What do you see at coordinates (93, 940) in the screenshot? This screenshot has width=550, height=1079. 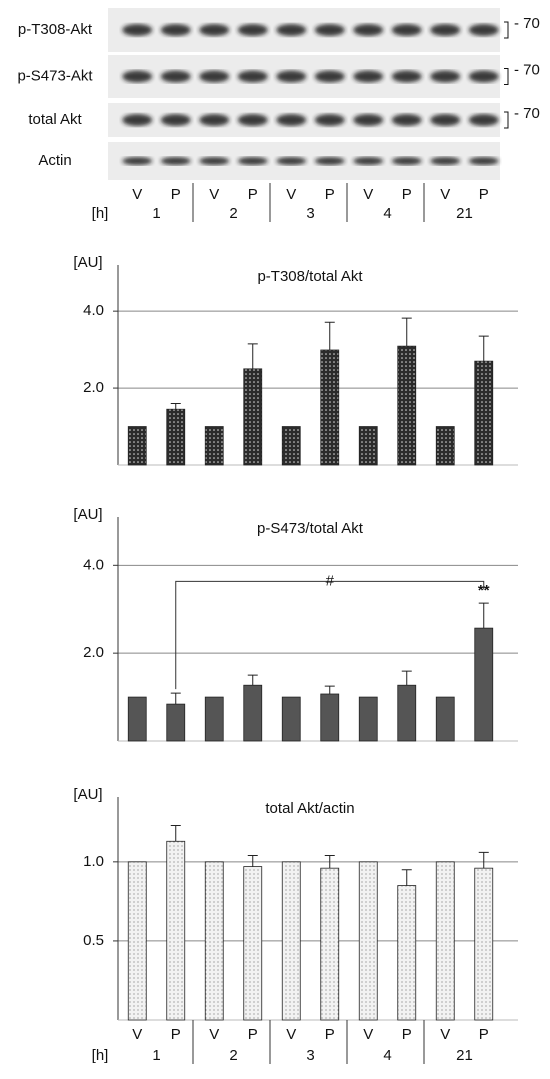 I see `y-tick-label: 0.5` at bounding box center [93, 940].